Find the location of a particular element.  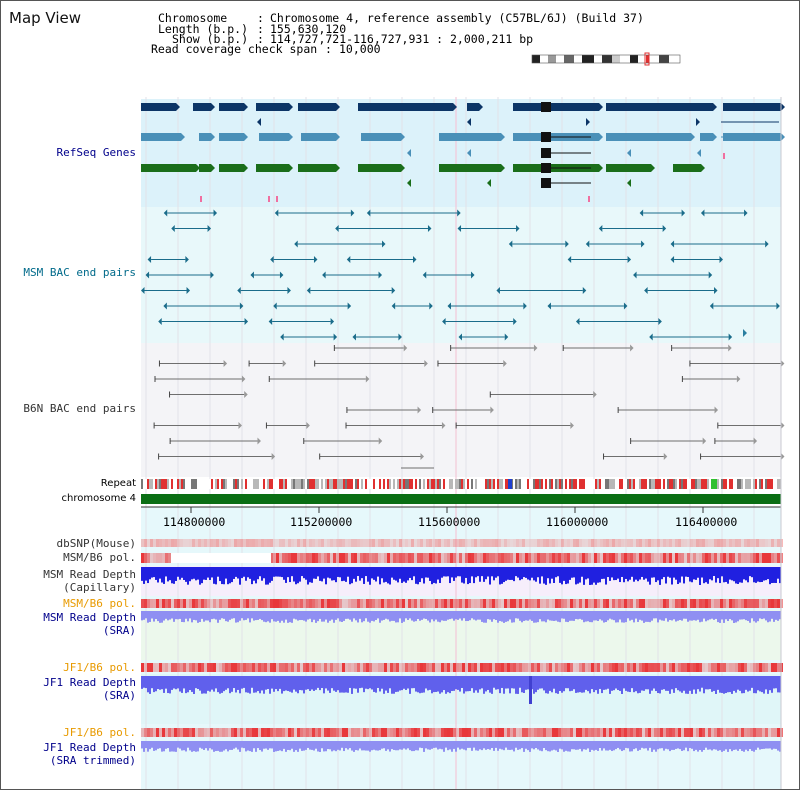

length-key: Length (b.p.) is located at coordinates (203, 29).